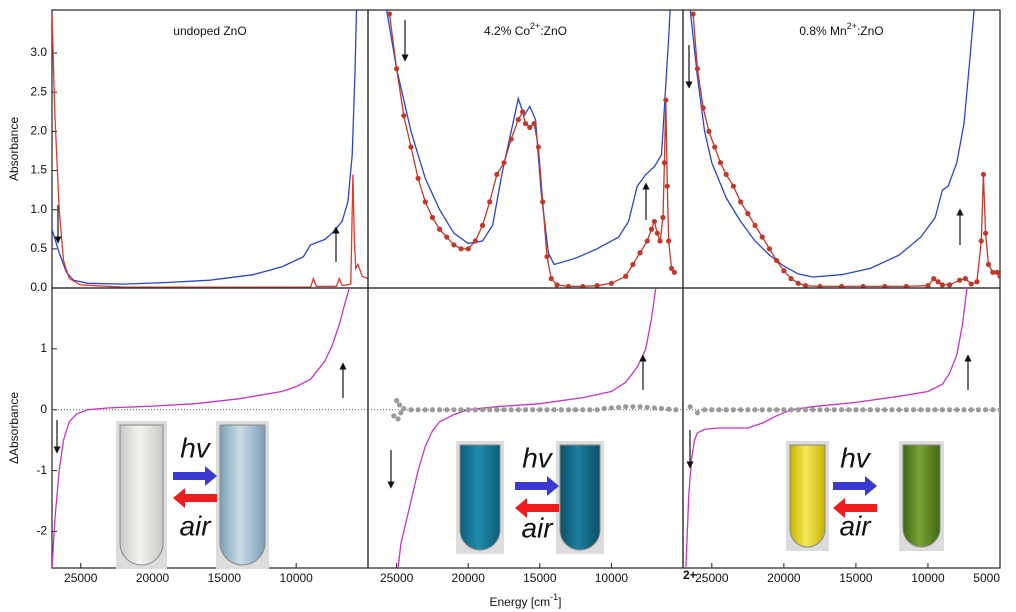  I want to click on y-tick-label: 1.5, so click(38, 170).